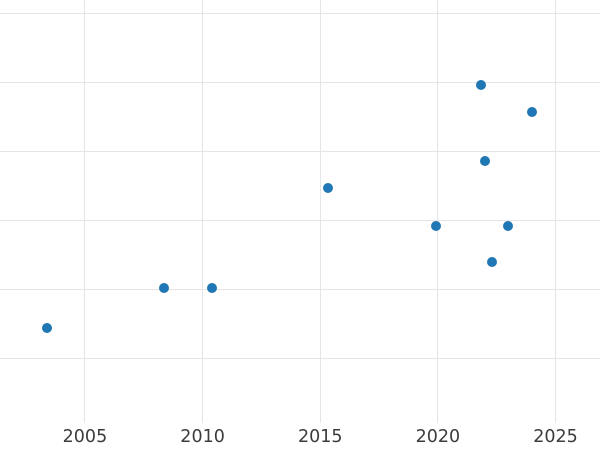 This screenshot has height=450, width=600. I want to click on x-tick-label: 2020, so click(438, 437).